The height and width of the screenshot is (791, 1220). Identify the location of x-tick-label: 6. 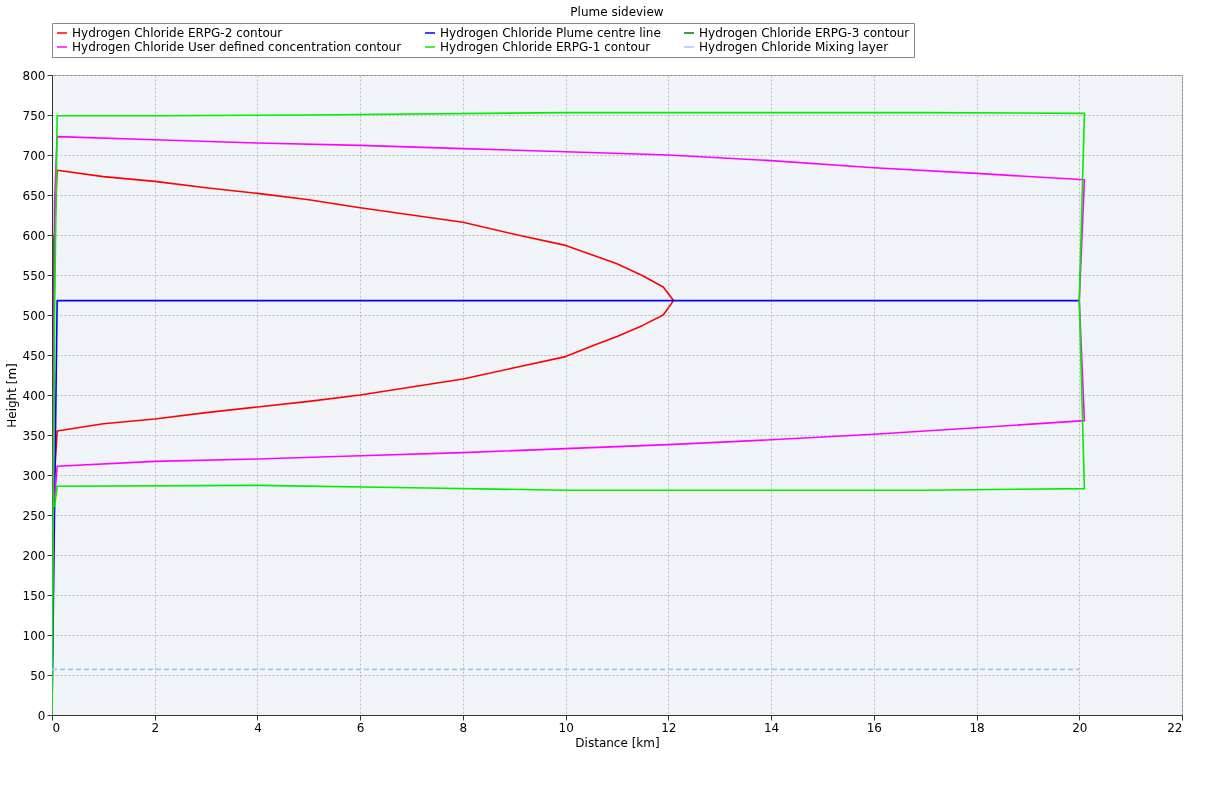
(360, 727).